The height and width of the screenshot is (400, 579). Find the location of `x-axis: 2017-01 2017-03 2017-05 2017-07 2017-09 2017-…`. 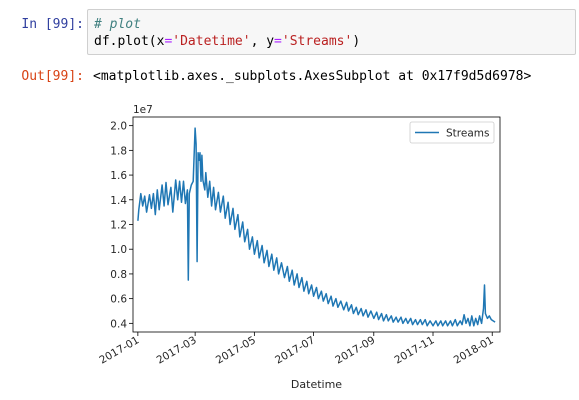

x-axis: 2017-01 2017-03 2017-05 2017-07 2017-09 2017-… is located at coordinates (296, 349).